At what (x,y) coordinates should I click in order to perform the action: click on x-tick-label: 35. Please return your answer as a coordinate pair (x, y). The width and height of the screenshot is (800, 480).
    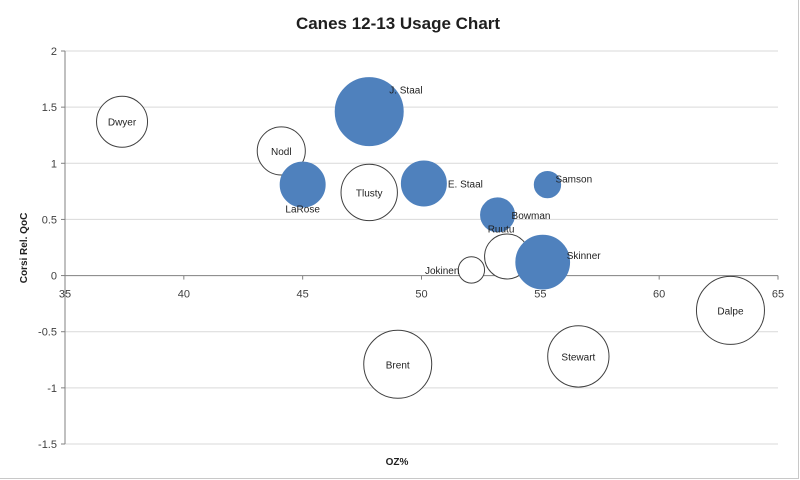
    Looking at the image, I should click on (65, 295).